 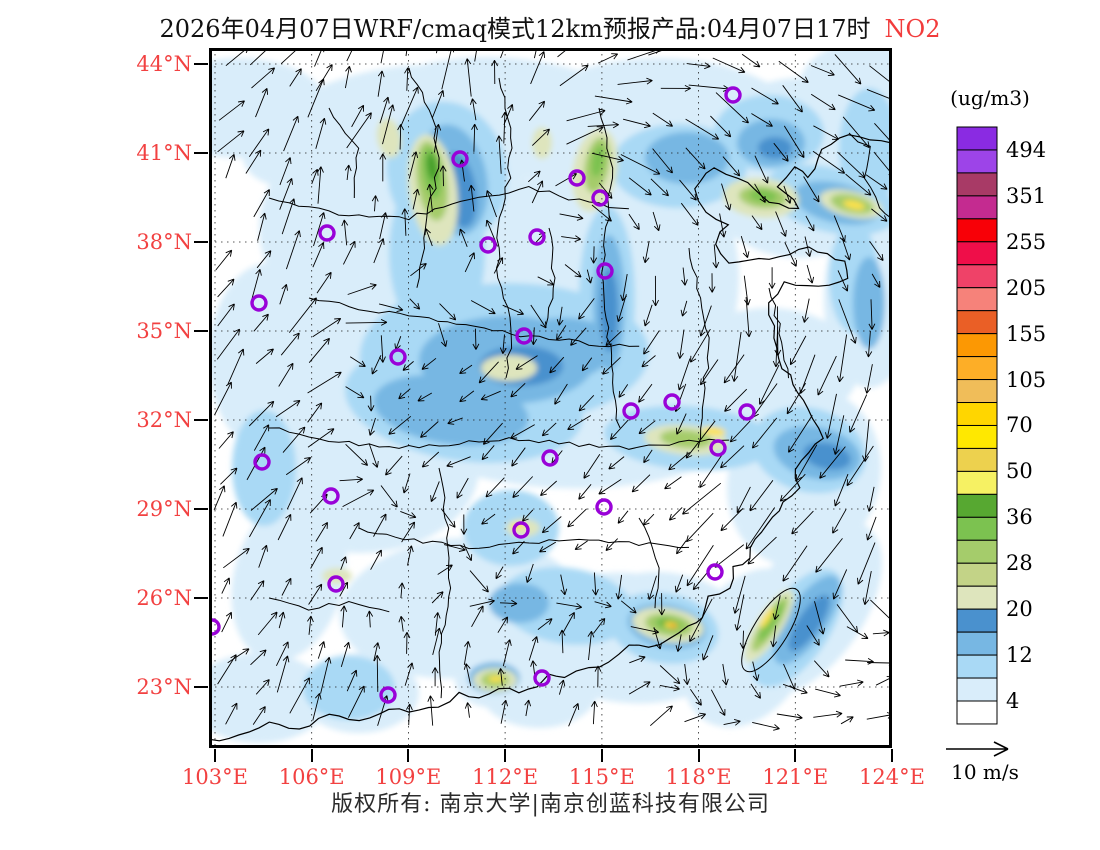 I want to click on colorbar-tick-label: 494, so click(x=1026, y=149).